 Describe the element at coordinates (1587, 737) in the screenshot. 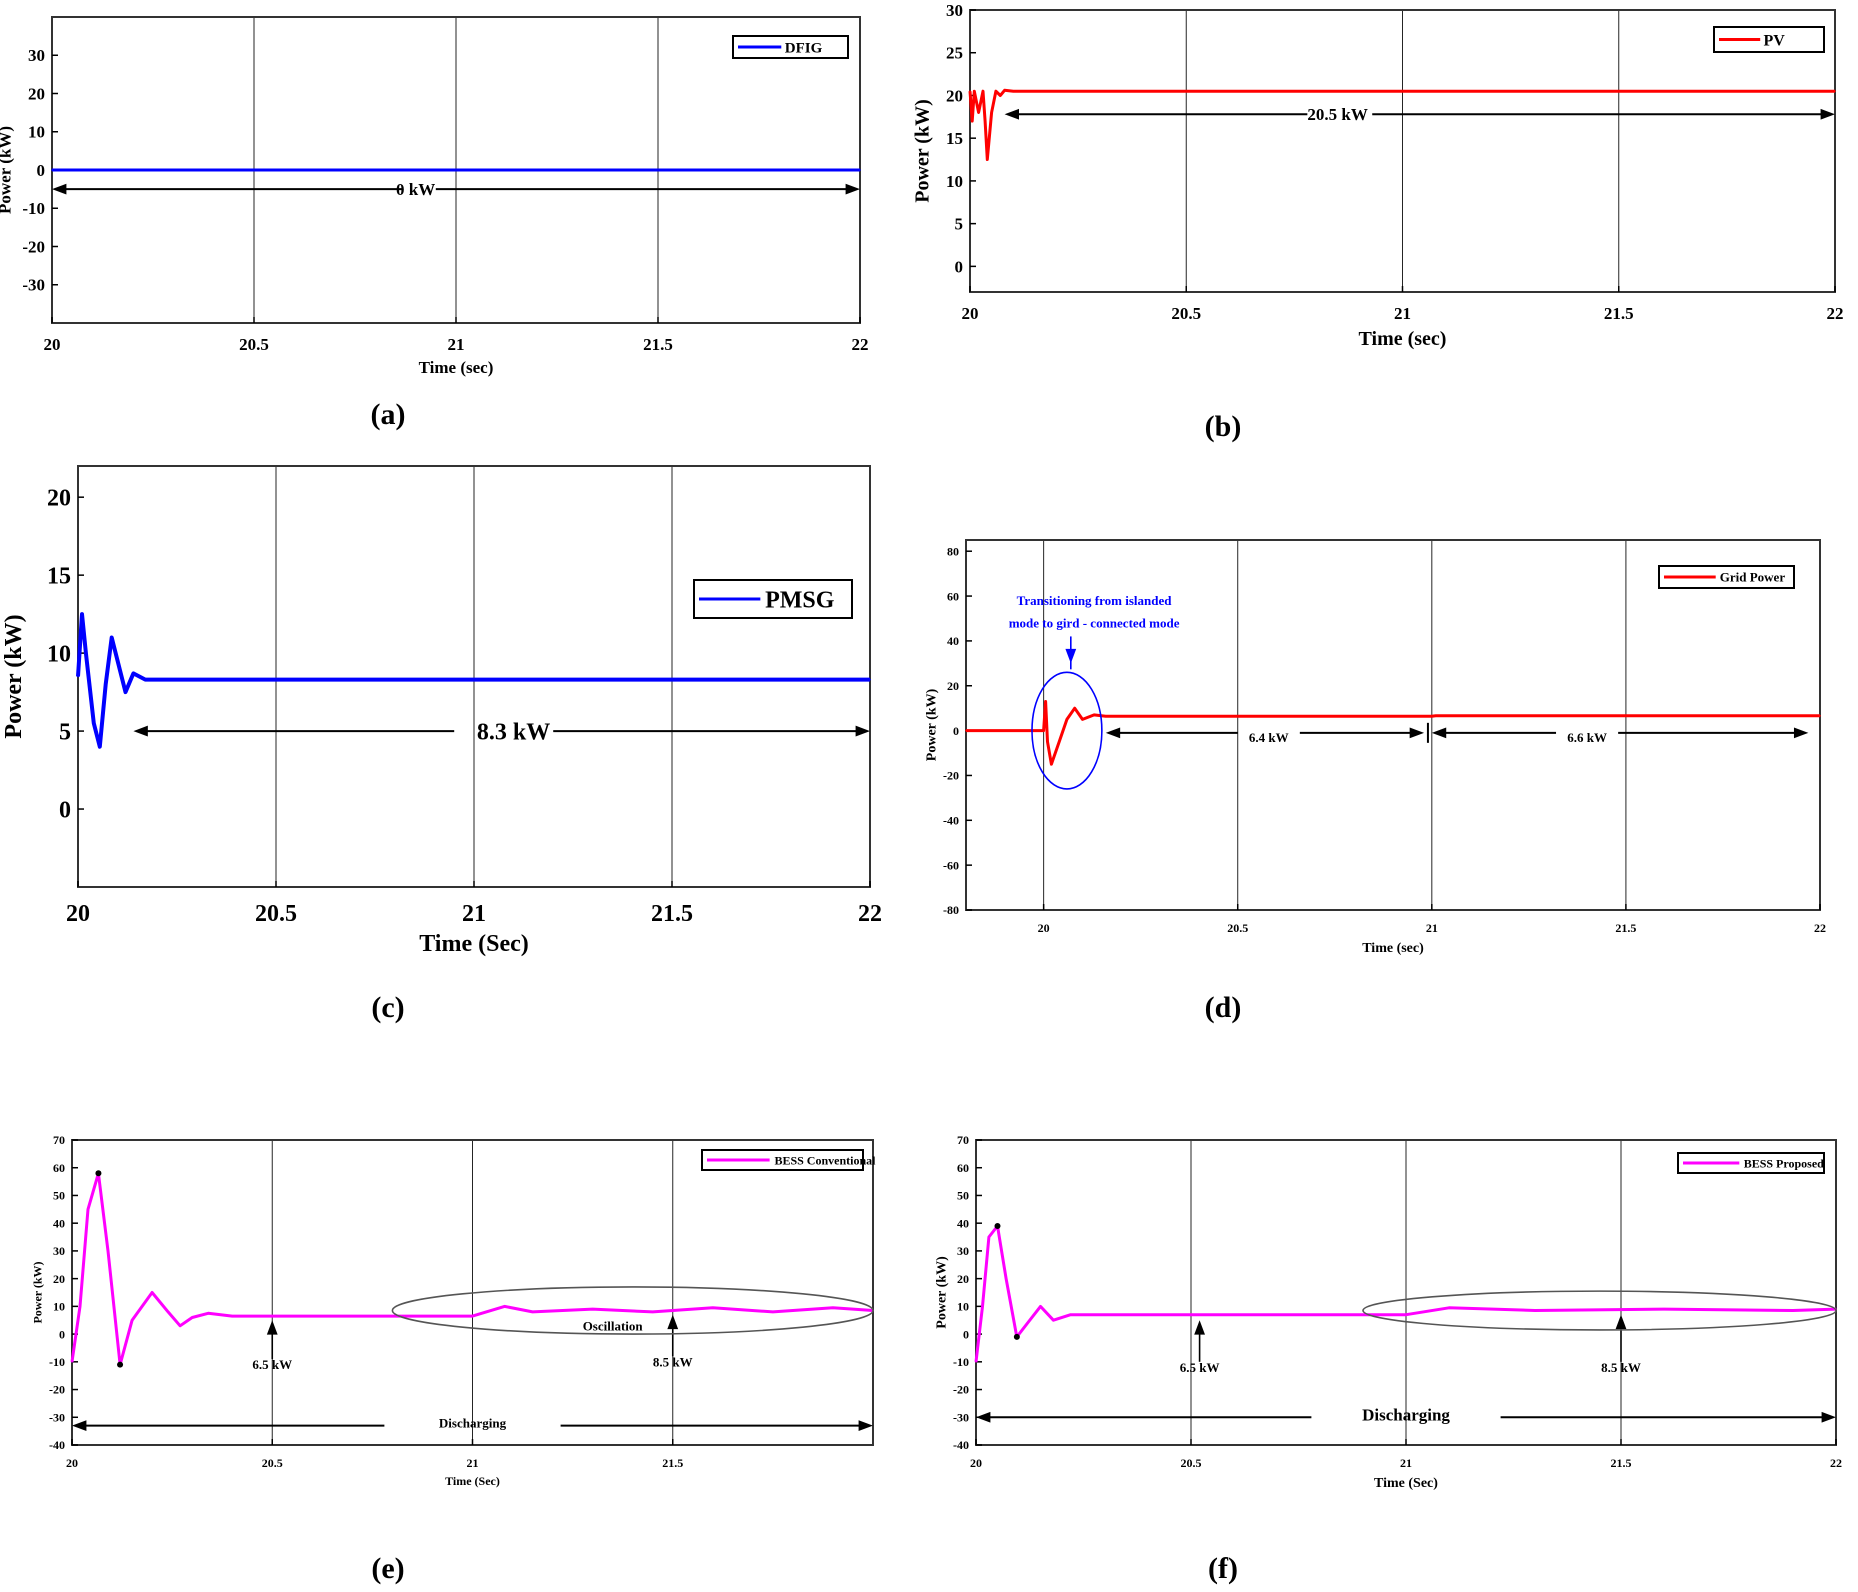

I see `annotation-label: 6.6 kW` at that location.